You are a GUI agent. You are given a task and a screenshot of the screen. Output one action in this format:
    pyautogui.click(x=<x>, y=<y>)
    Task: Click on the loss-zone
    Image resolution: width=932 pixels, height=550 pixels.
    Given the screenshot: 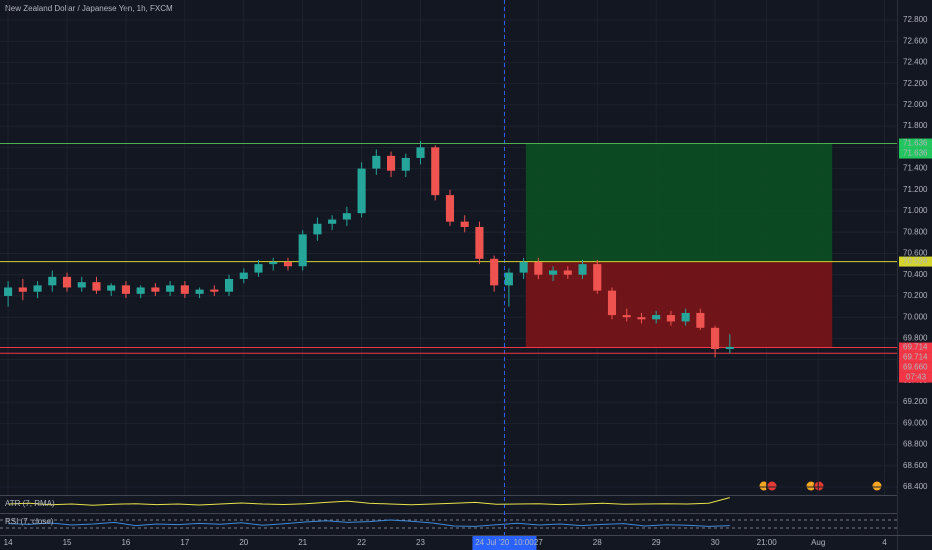 What is the action you would take?
    pyautogui.click(x=679, y=304)
    